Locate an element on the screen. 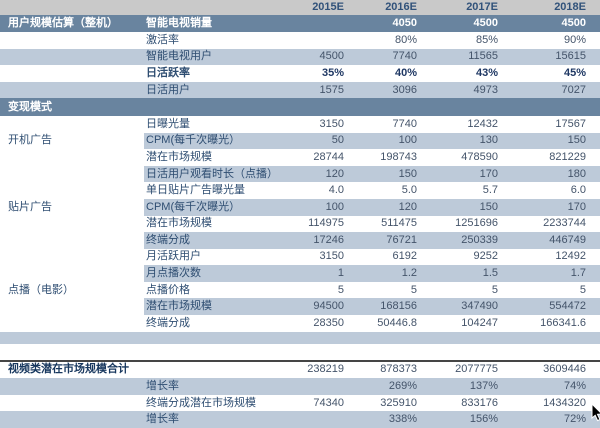  table-row: 用户规模估算（整机） 智能电视销量 4050 4500 4500 is located at coordinates (300, 23).